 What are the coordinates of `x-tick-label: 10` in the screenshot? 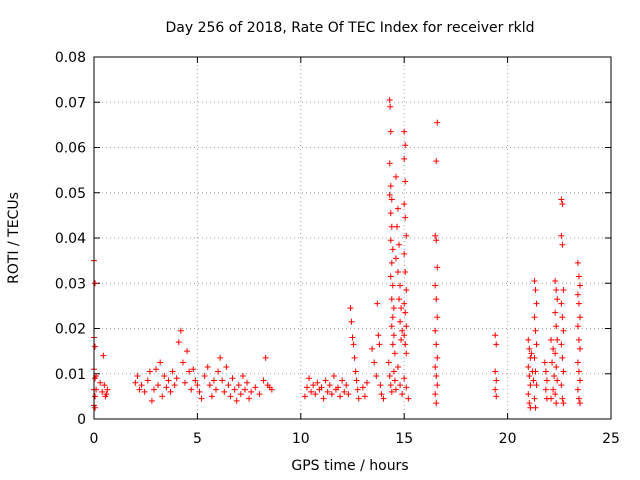 It's located at (301, 439).